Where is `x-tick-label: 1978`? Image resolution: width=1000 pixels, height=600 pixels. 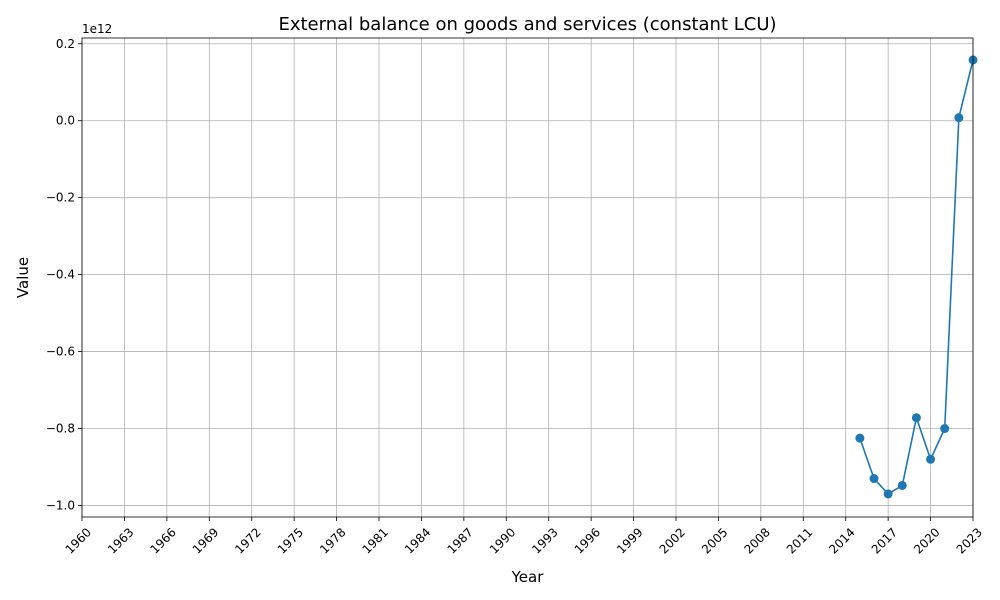
x-tick-label: 1978 is located at coordinates (332, 540).